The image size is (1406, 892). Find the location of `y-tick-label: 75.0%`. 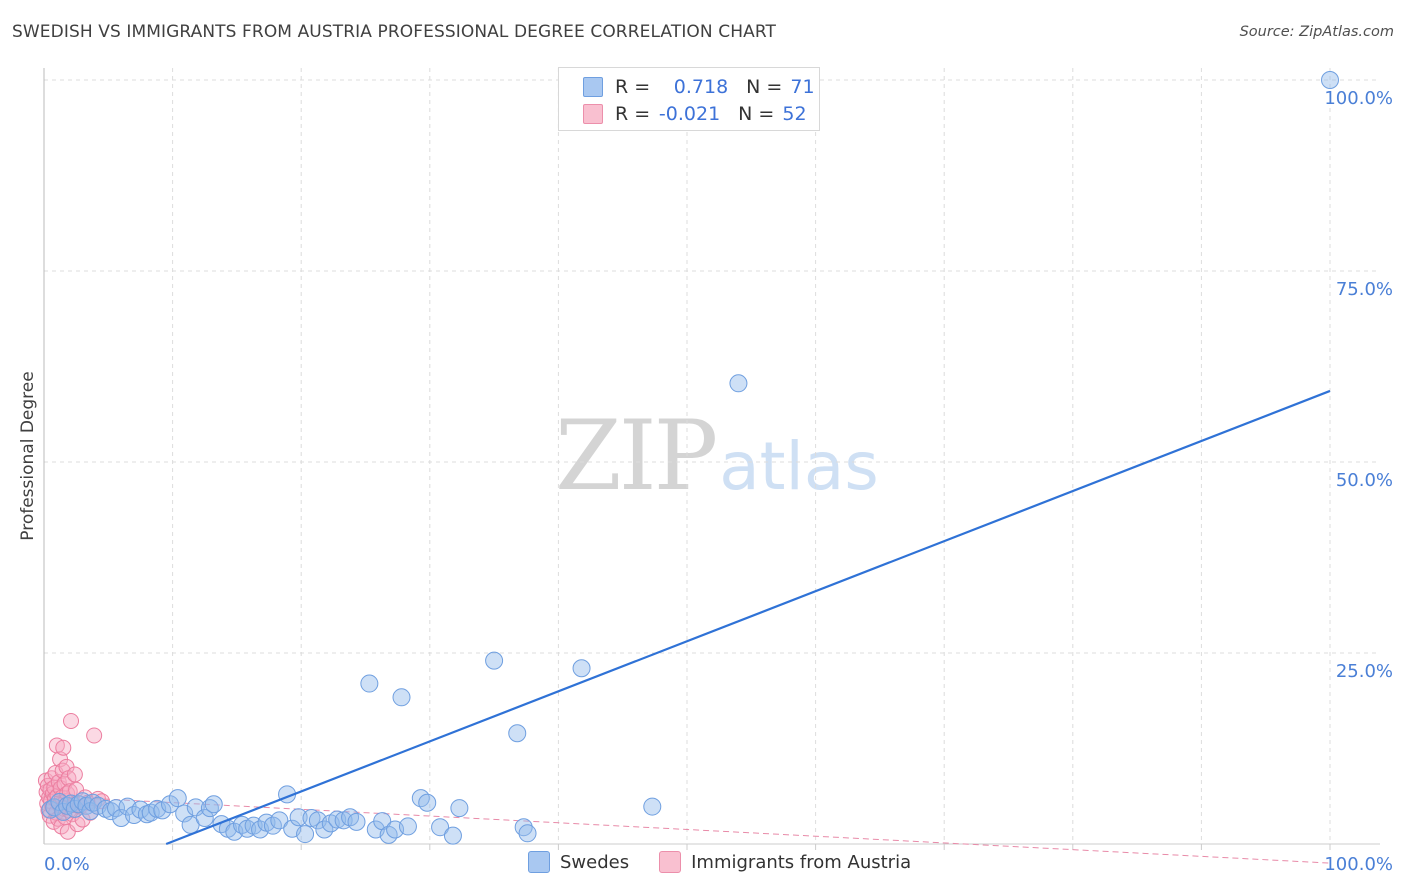

y-tick-label: 75.0% is located at coordinates (1364, 289).